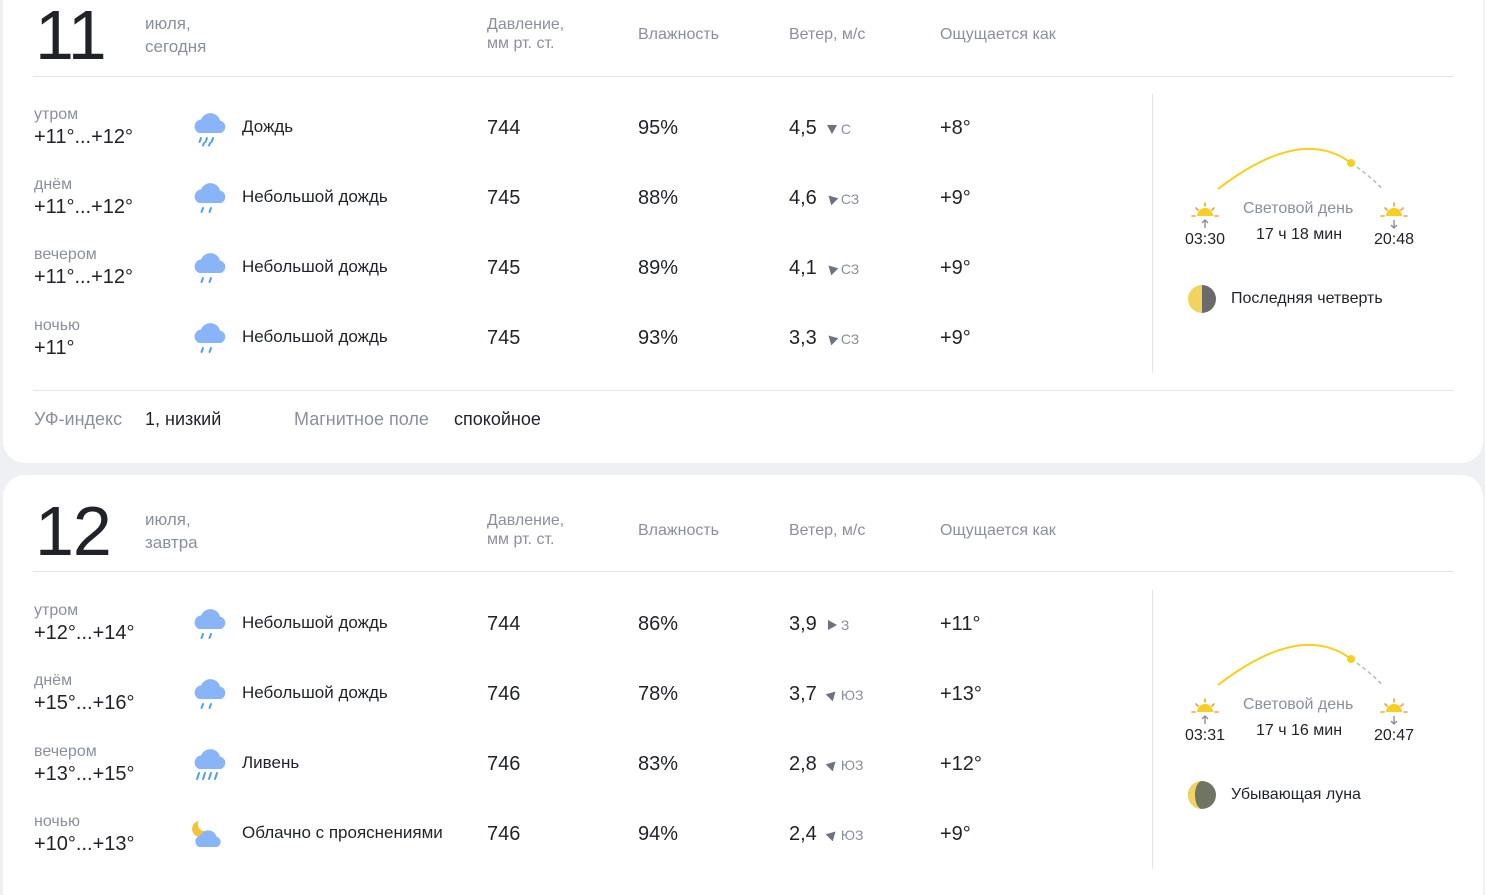 The image size is (1485, 895). Describe the element at coordinates (826, 694) in the screenshot. I see `wind-value: 3,7 ЮЗ` at that location.